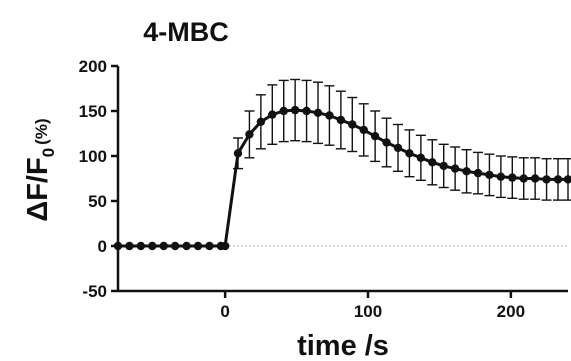  What do you see at coordinates (93, 66) in the screenshot?
I see `y-tick-label: 200` at bounding box center [93, 66].